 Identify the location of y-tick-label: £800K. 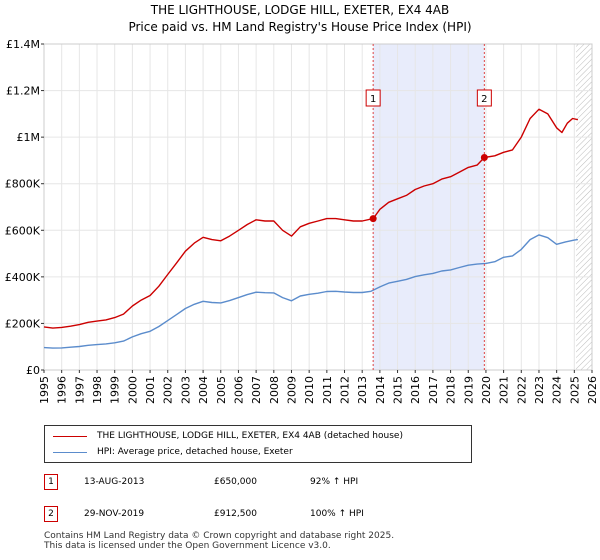
(23, 184).